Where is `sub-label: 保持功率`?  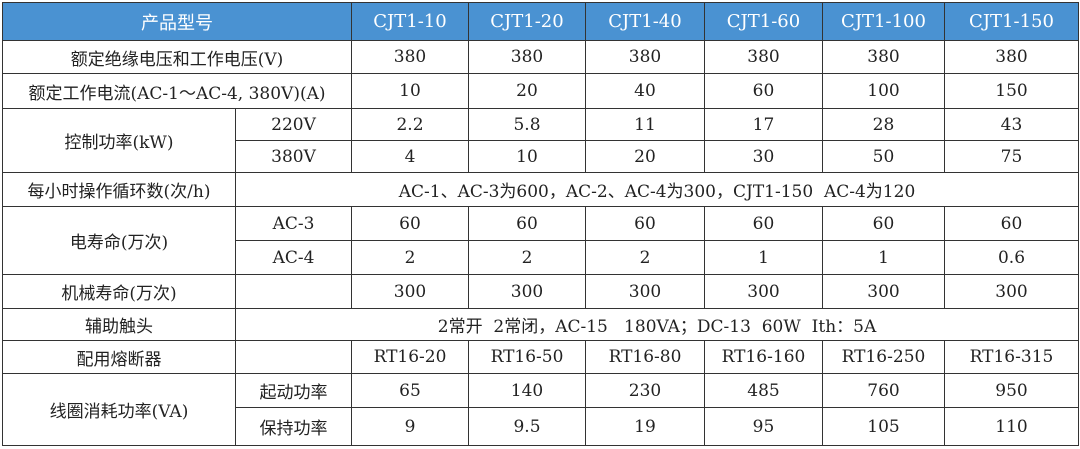
sub-label: 保持功率 is located at coordinates (293, 426).